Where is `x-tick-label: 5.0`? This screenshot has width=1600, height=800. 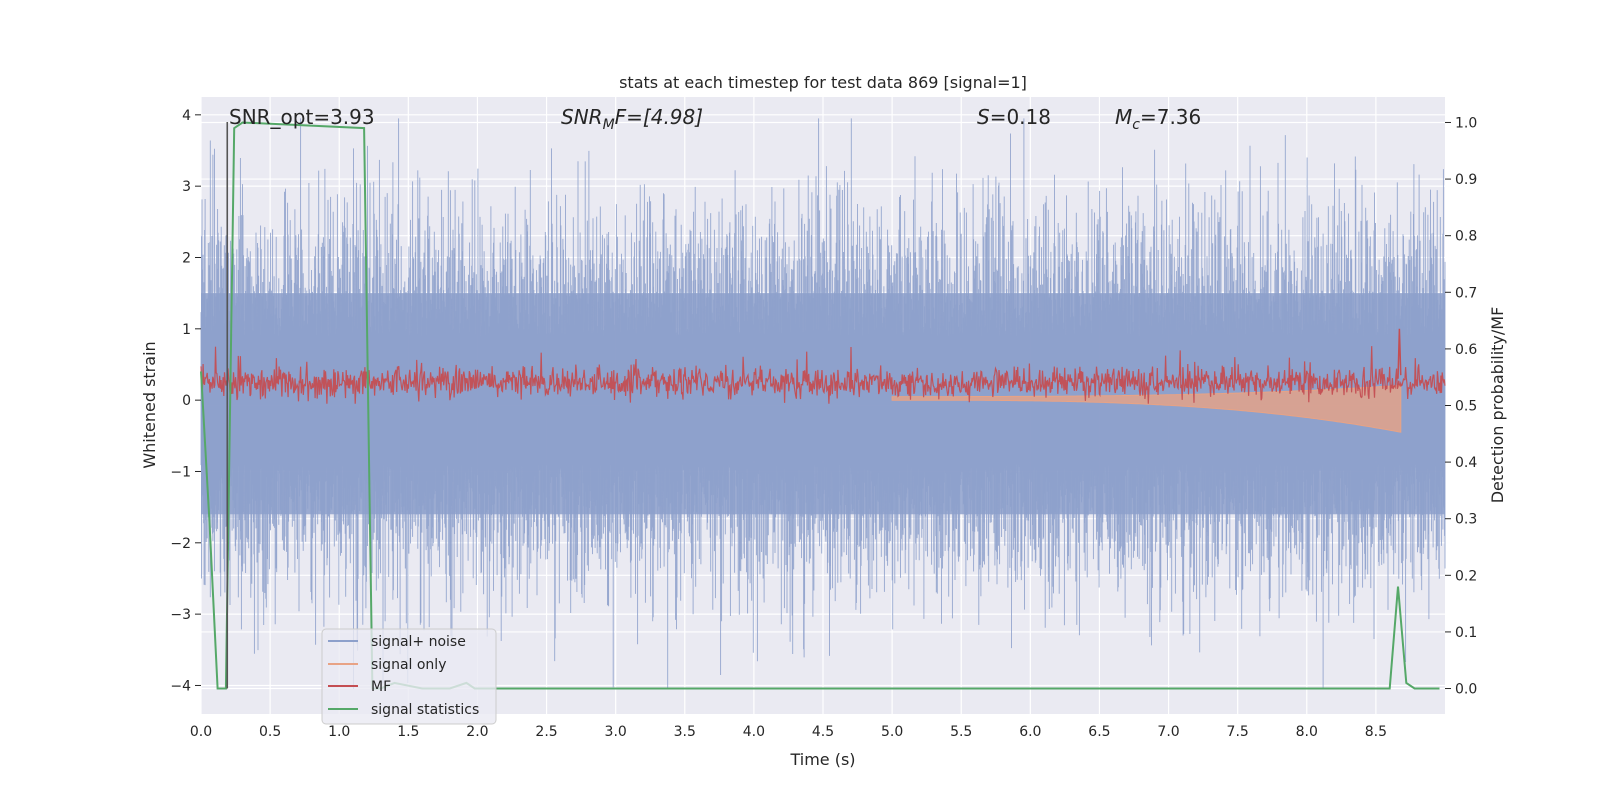 x-tick-label: 5.0 is located at coordinates (892, 732).